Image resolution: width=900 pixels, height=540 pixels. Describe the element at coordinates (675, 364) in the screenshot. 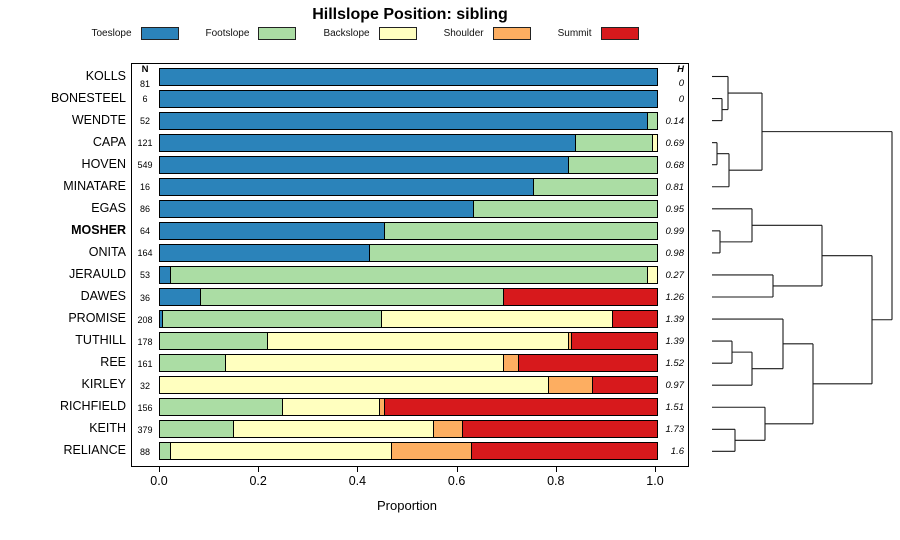

I see `h-value: 1.52` at that location.